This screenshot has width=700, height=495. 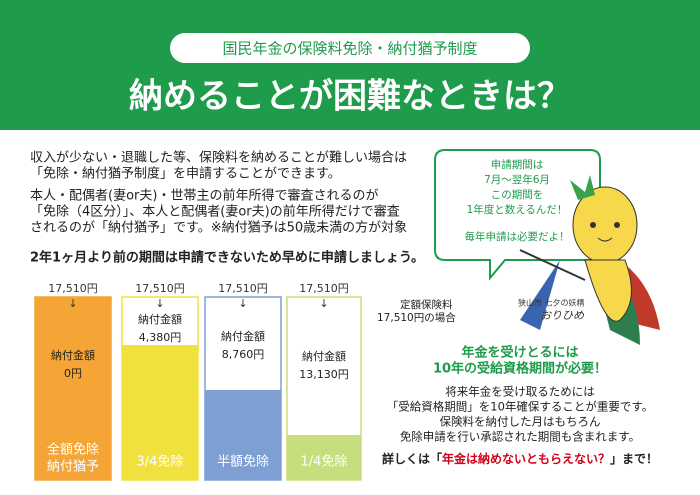 I want to click on bubble-line: 1年度と数えるんだ！, so click(x=517, y=209).